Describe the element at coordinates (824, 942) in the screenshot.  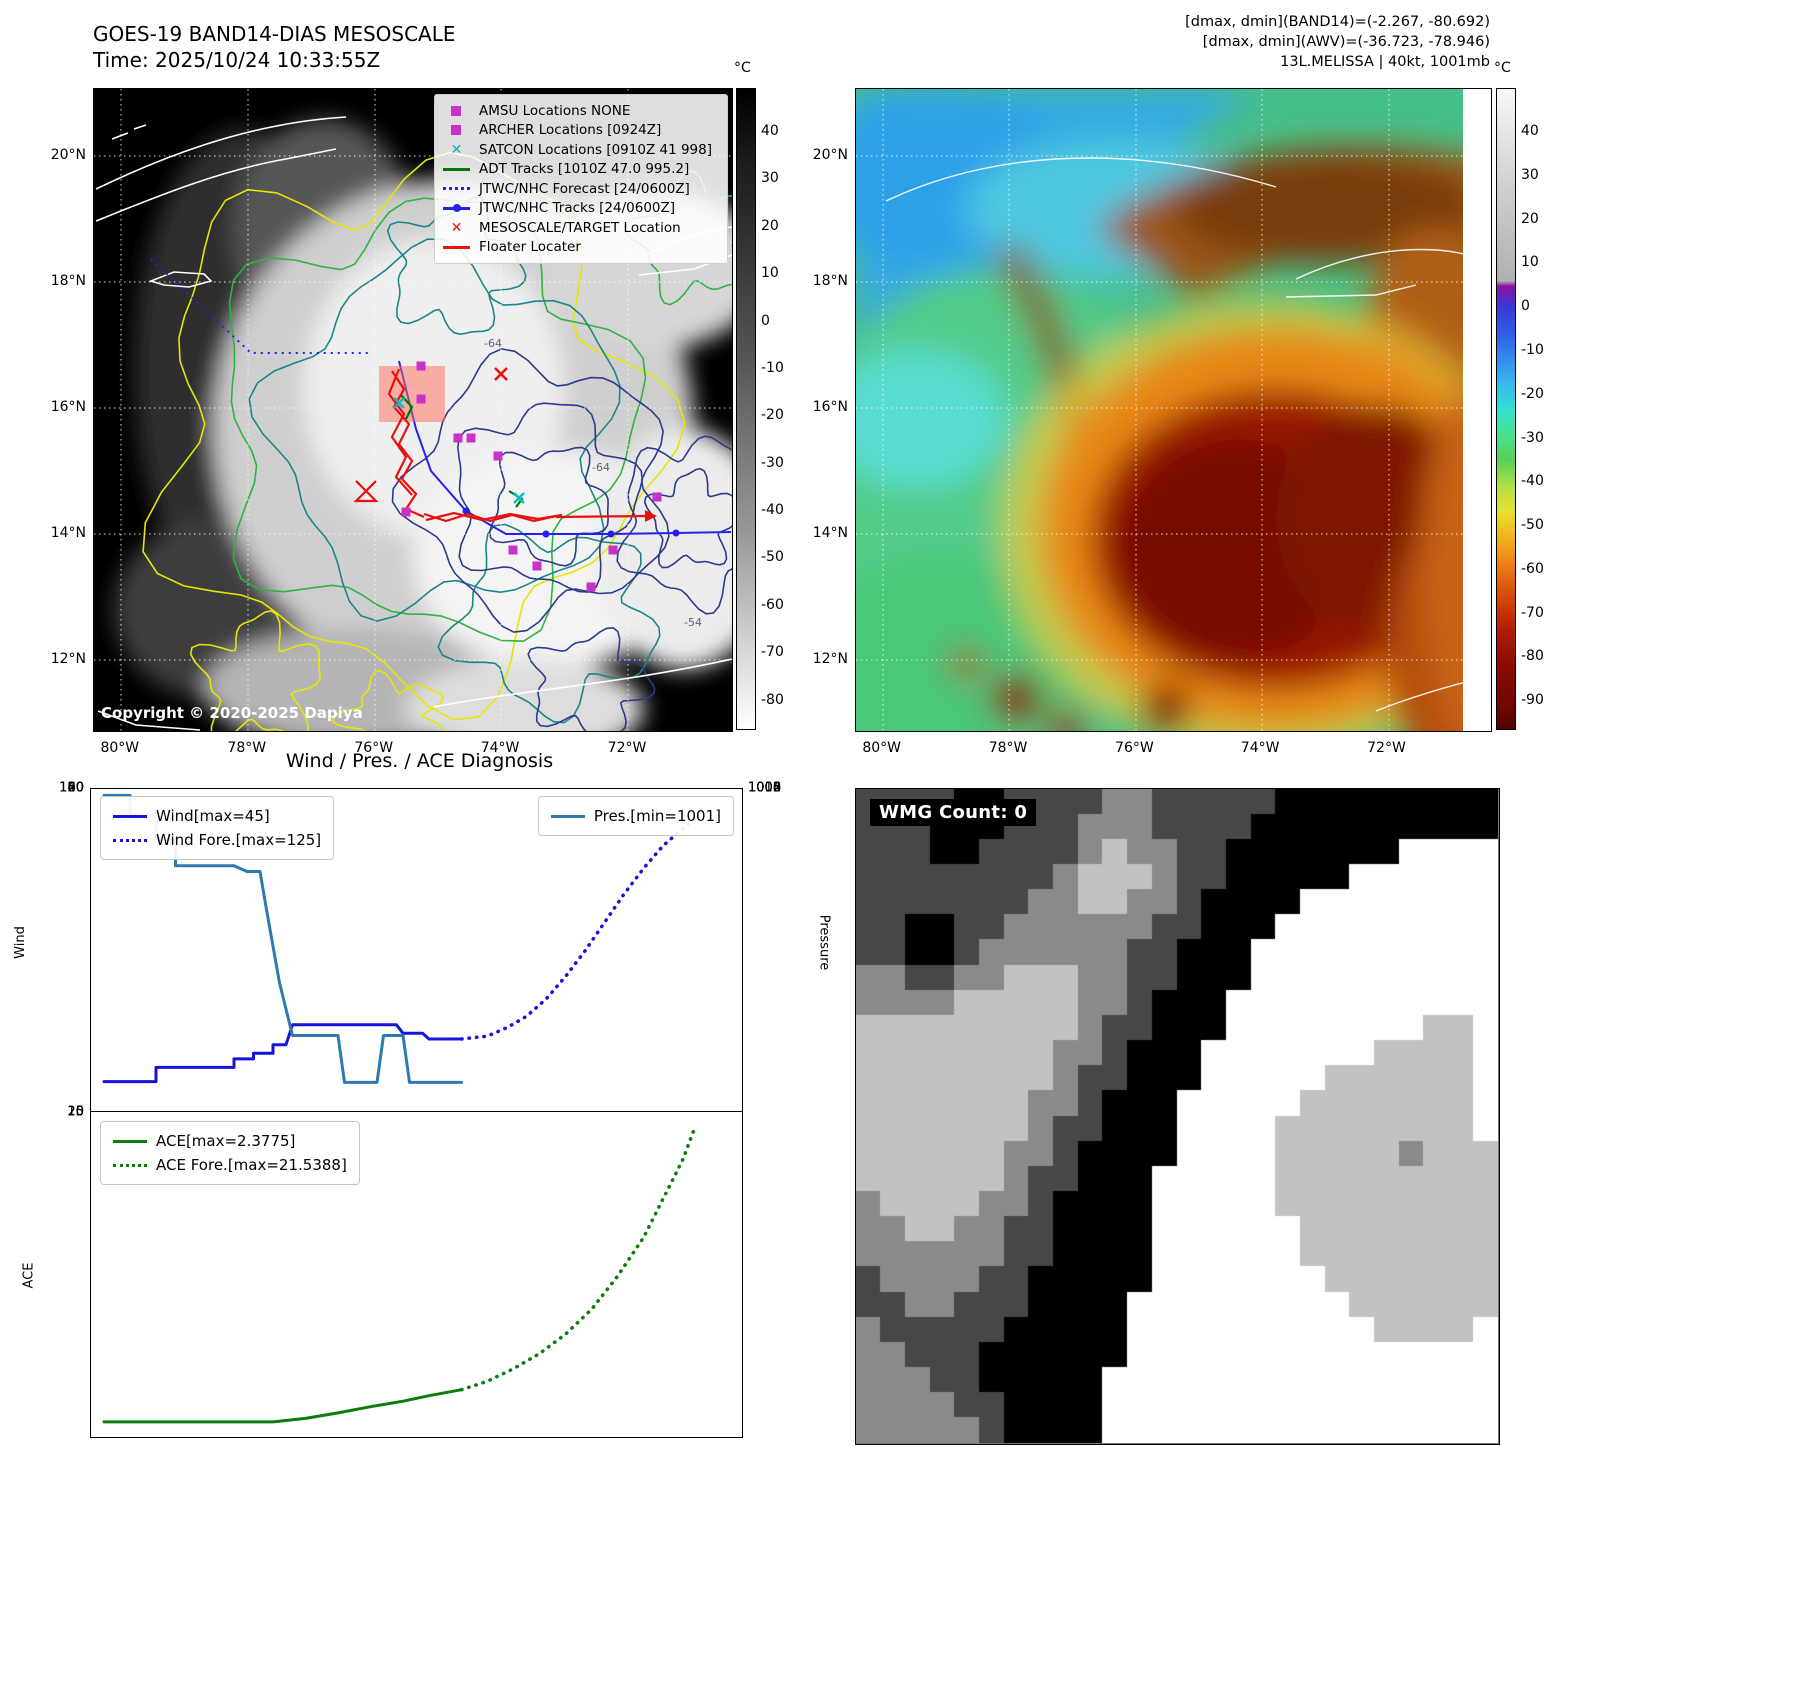
I see `pressure-axis-label: Pressure` at that location.